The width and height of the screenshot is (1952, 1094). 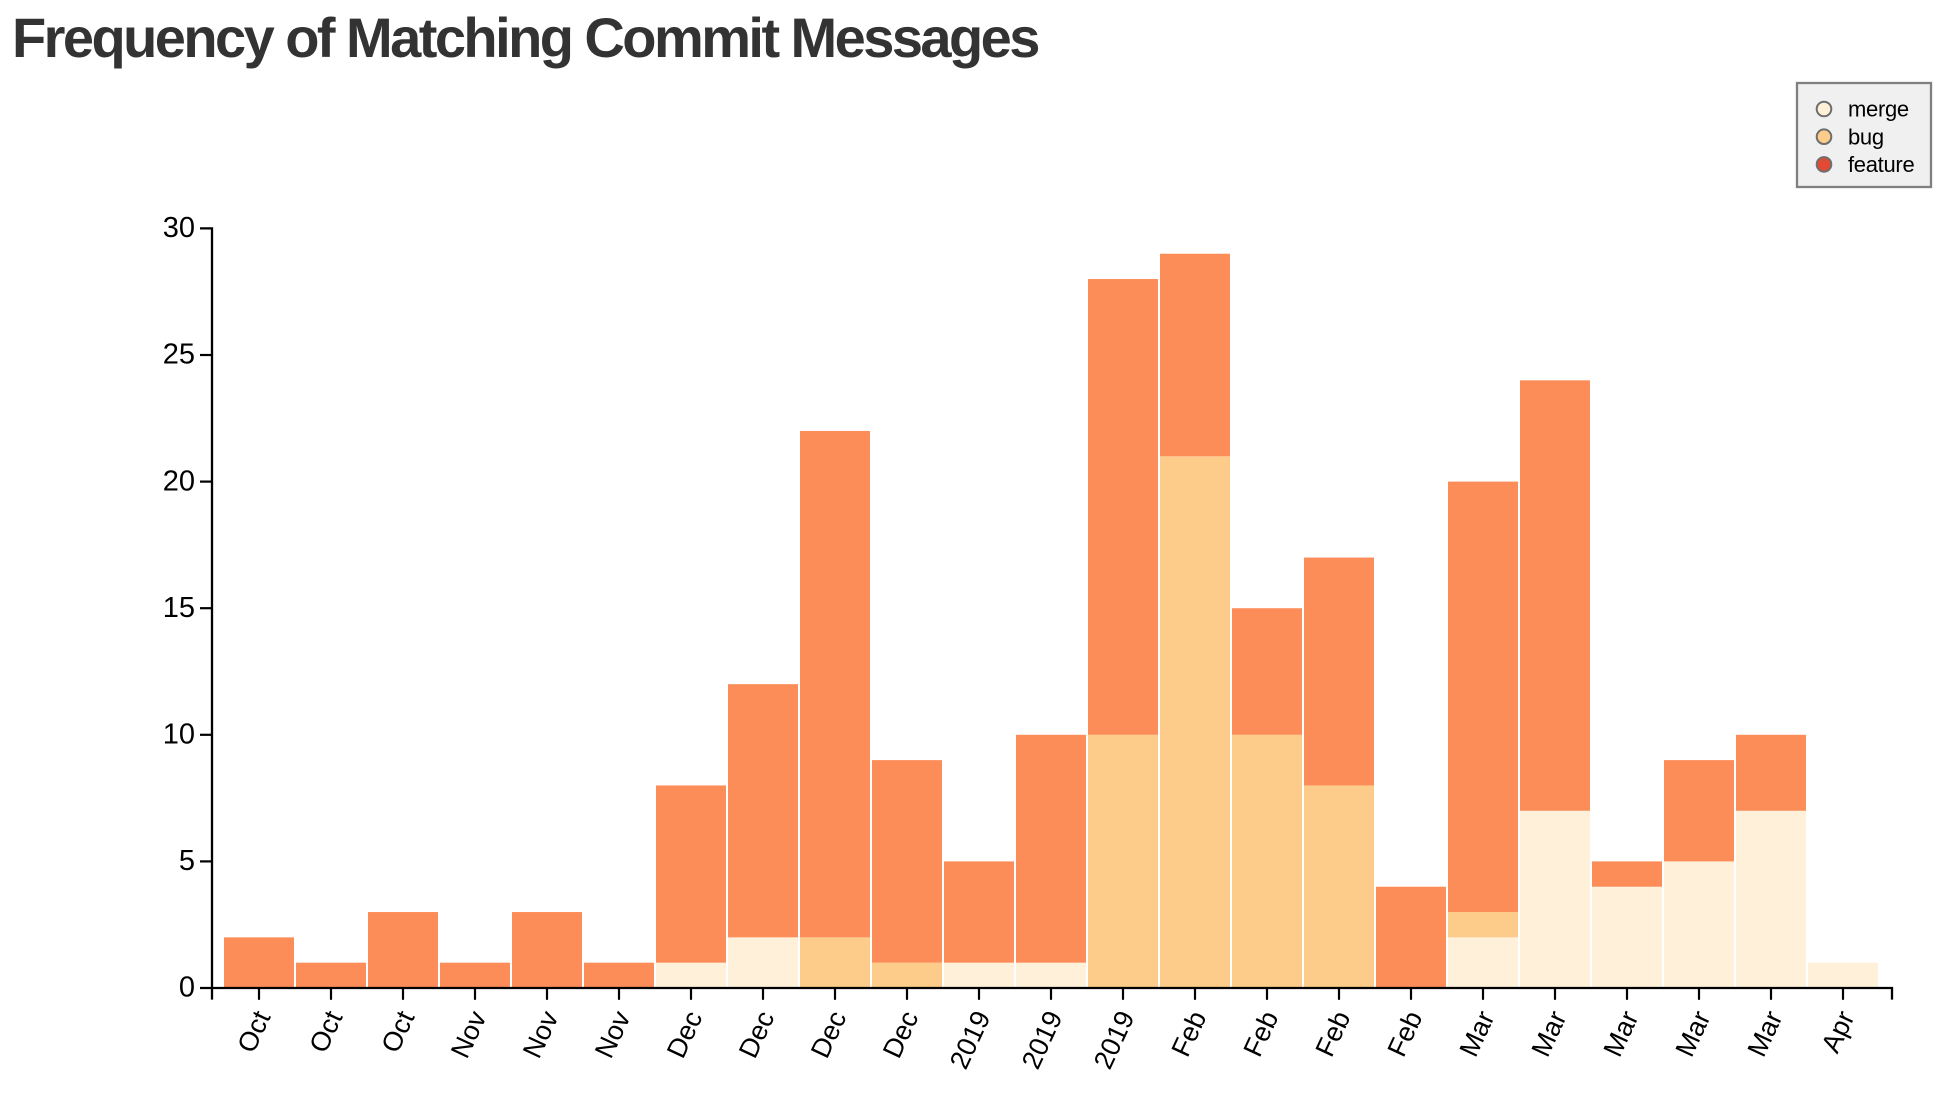 I want to click on svg-text: feature, so click(x=1881, y=164).